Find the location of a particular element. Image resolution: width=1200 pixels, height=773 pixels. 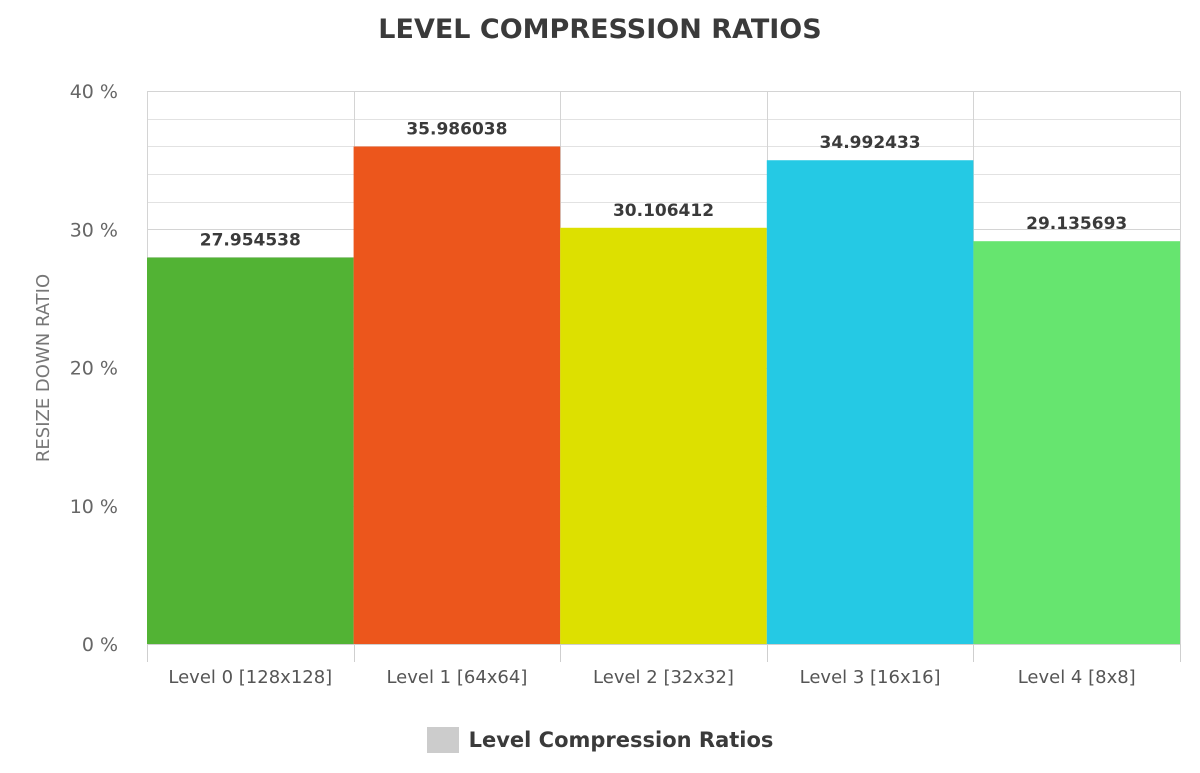

data-label-3: 34.992433 is located at coordinates (870, 143).